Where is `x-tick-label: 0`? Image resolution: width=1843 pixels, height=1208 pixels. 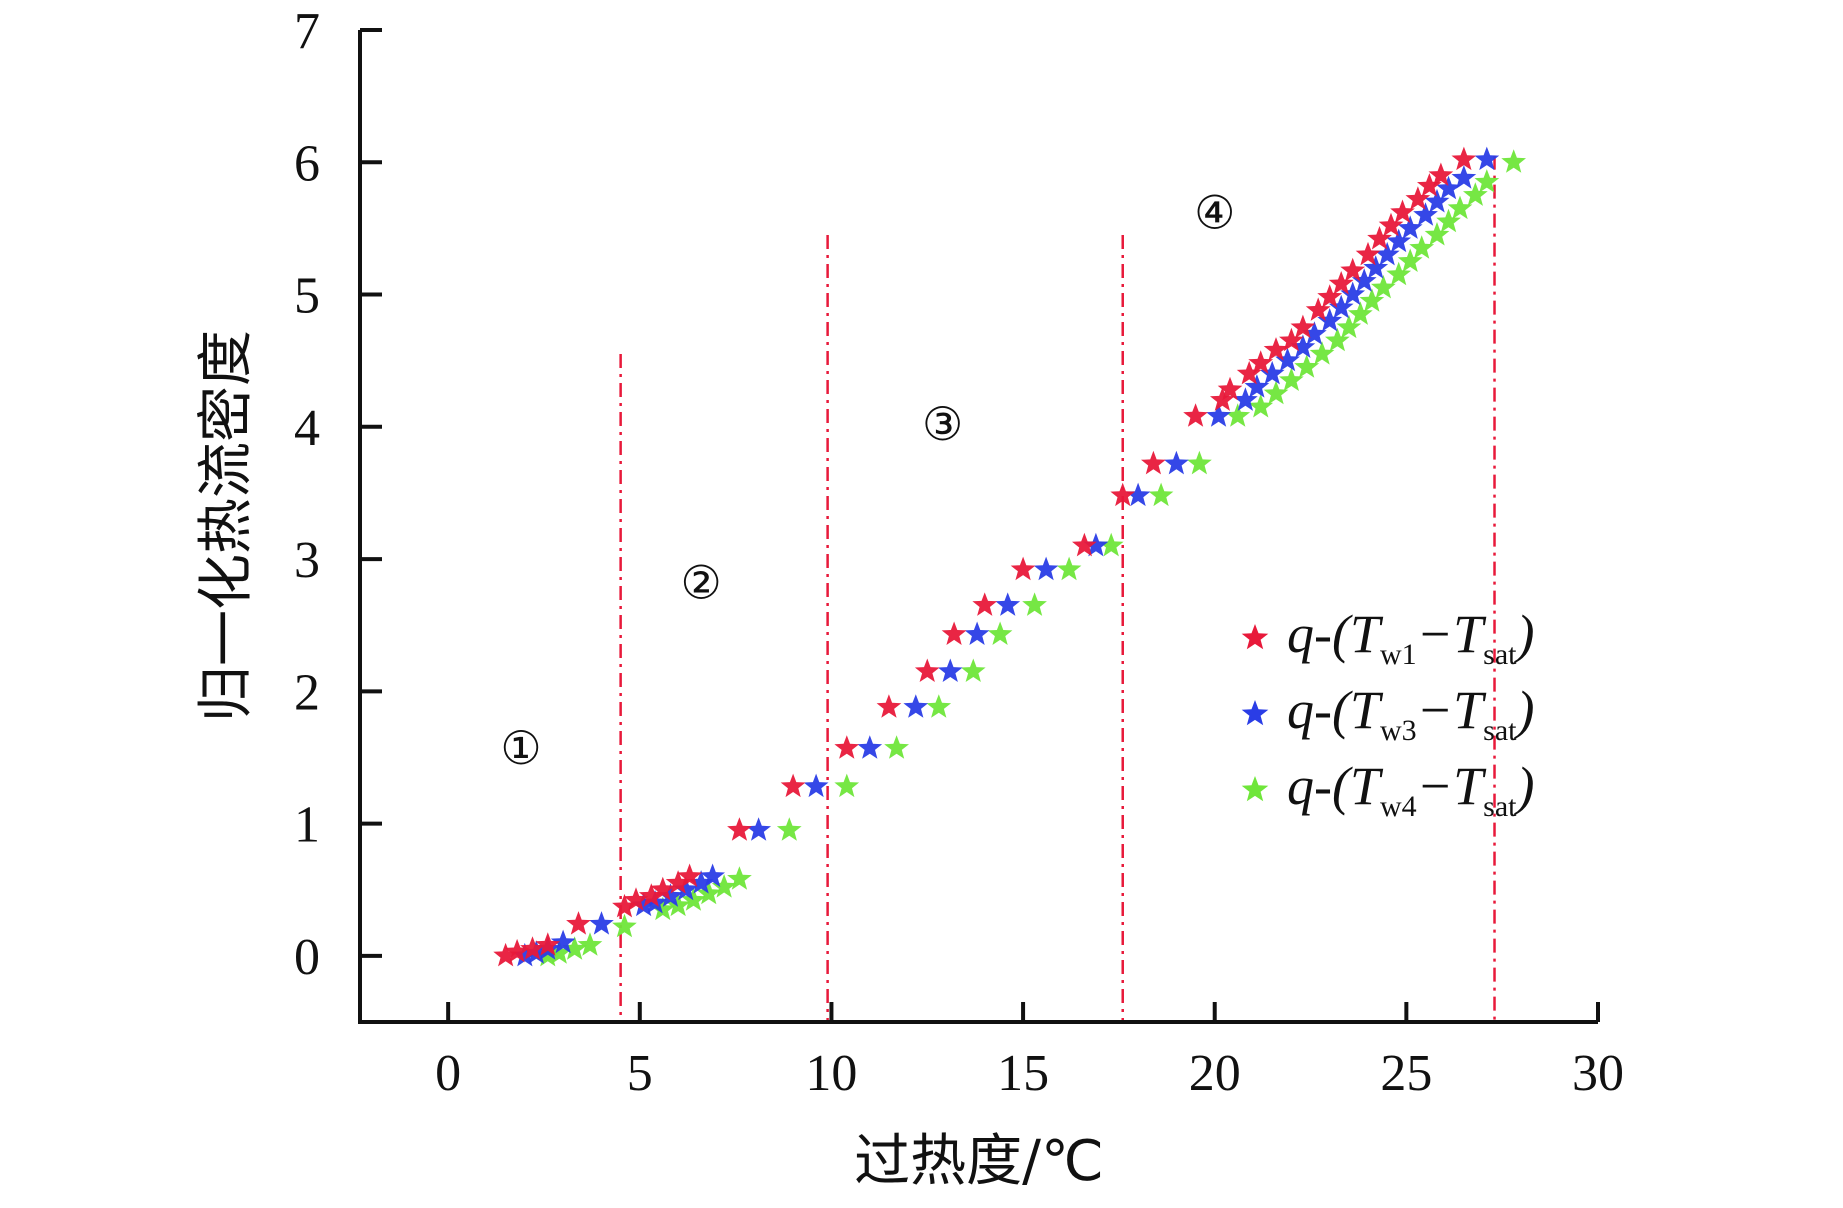
x-tick-label: 0 is located at coordinates (448, 1073).